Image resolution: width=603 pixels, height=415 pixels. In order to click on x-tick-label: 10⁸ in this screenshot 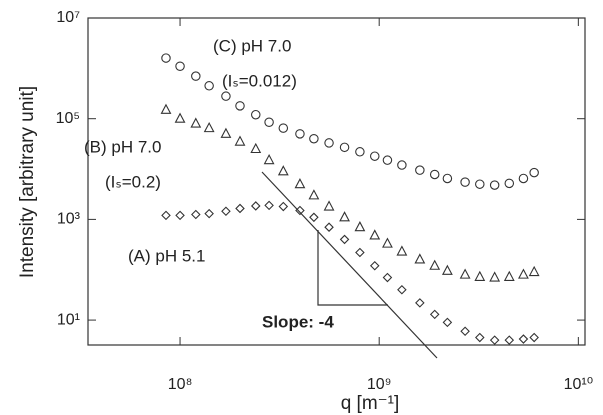, I will do `click(180, 384)`.